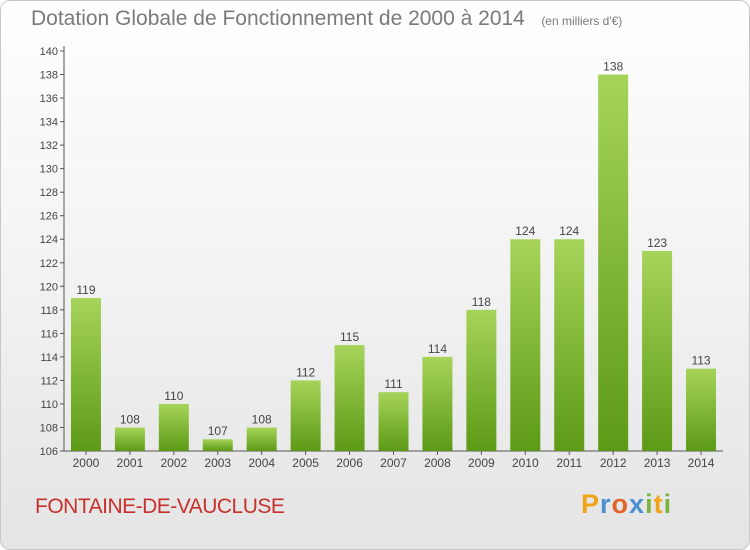 The width and height of the screenshot is (750, 550). Describe the element at coordinates (657, 463) in the screenshot. I see `x-tick-label-2013: 2013` at that location.